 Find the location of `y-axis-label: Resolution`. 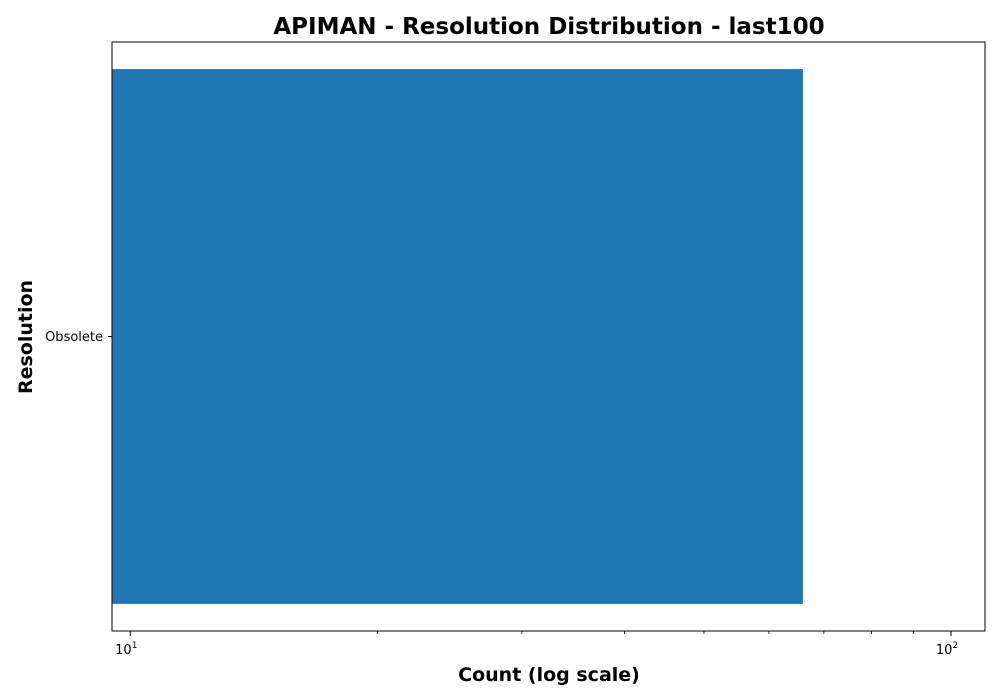

y-axis-label: Resolution is located at coordinates (26, 337).